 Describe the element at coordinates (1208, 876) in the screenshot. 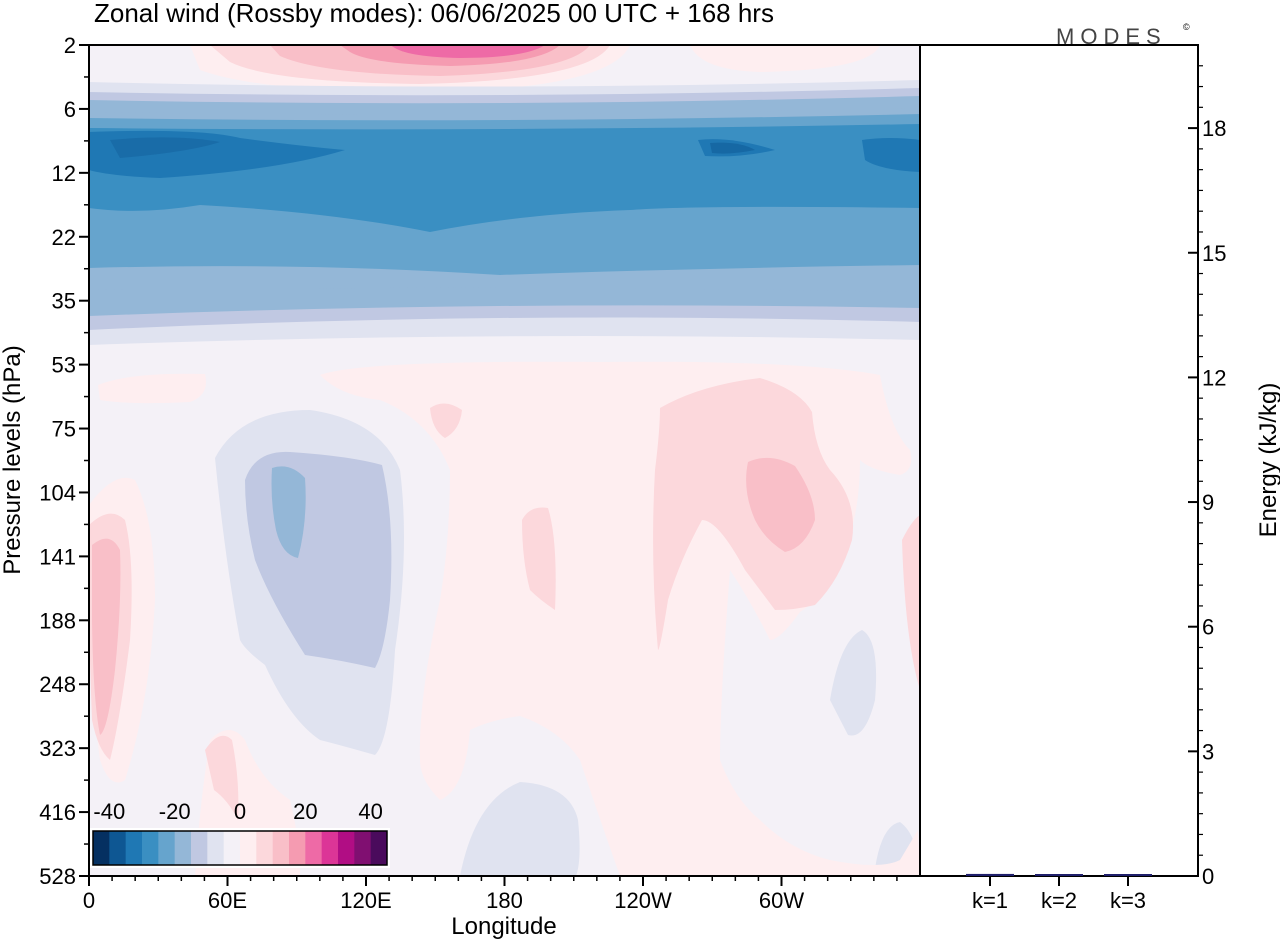

I see `energy-tick-label: 0` at that location.